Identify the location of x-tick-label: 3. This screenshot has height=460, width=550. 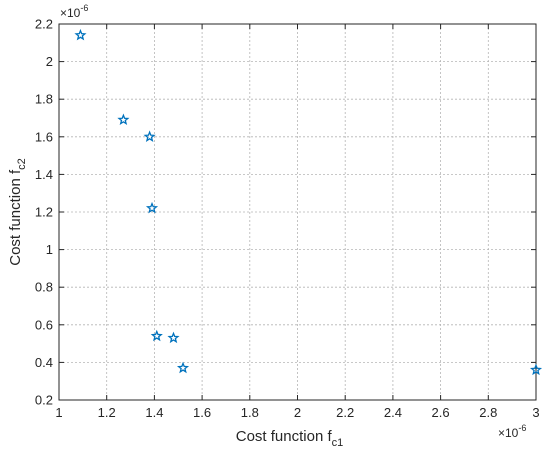
(535, 412).